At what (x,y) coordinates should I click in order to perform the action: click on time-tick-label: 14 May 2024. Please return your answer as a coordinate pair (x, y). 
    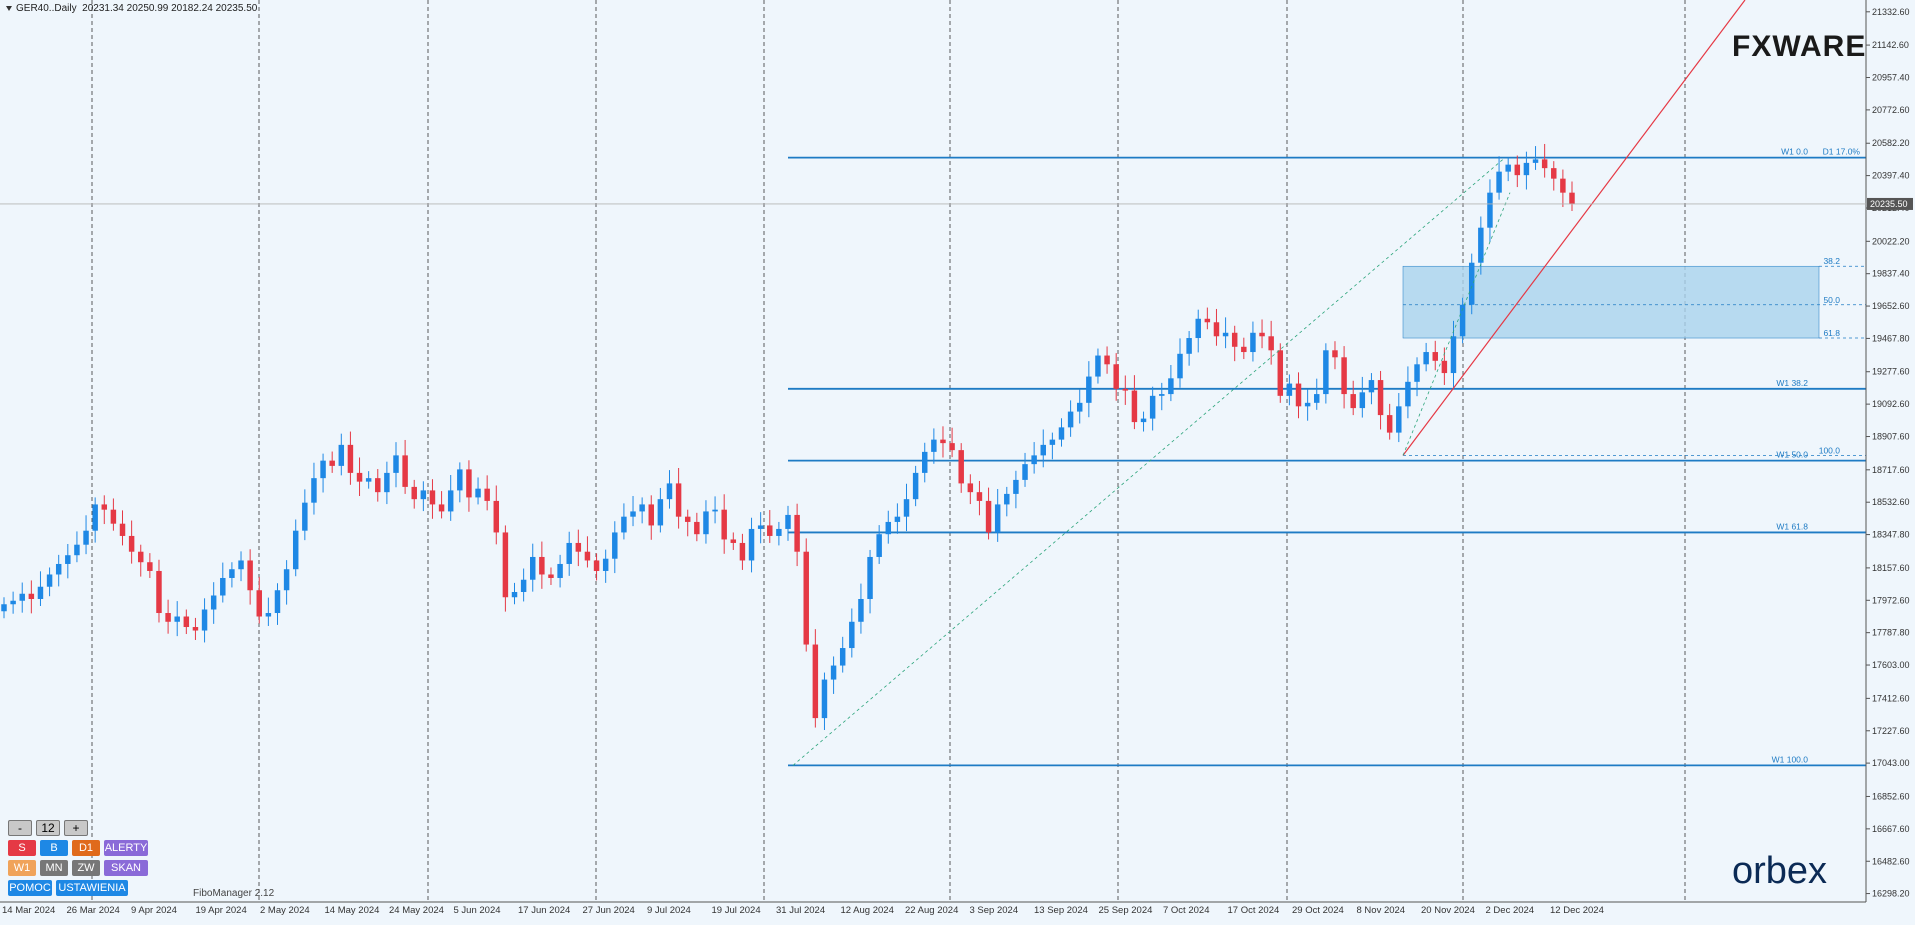
    Looking at the image, I should click on (352, 910).